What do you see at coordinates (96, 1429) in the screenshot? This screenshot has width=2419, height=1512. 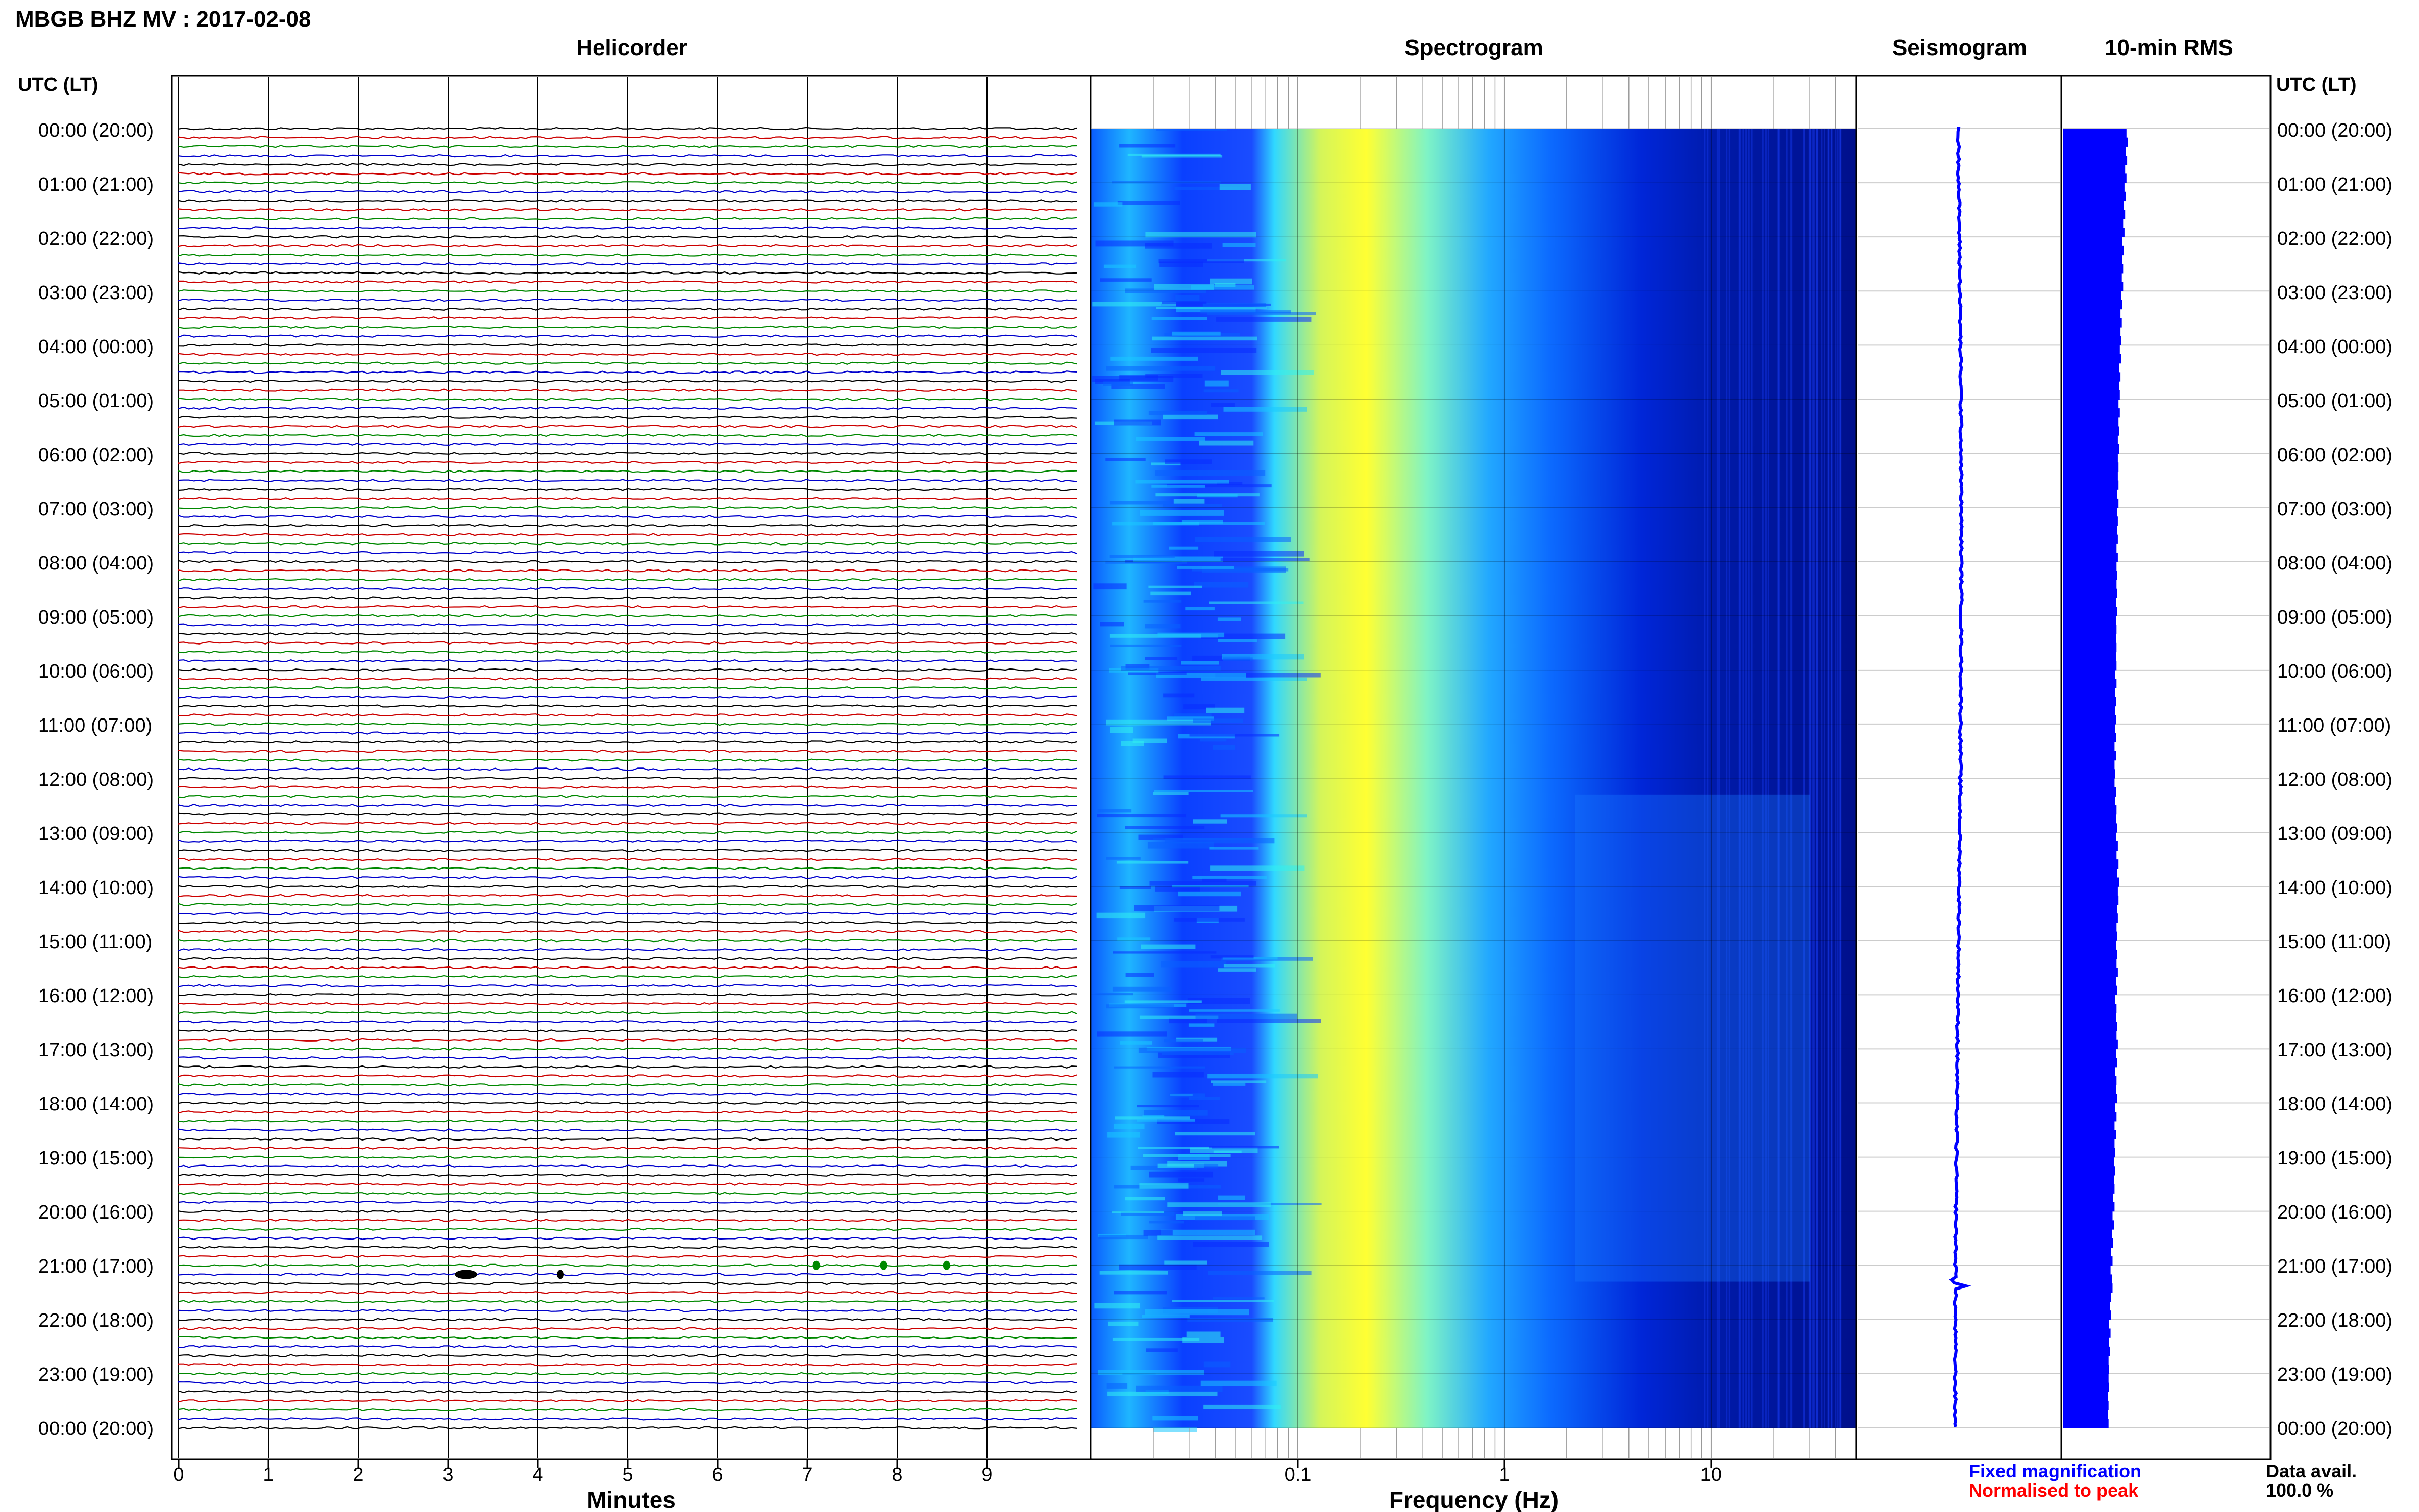 I see `time-label: 00:00 (20:00)` at bounding box center [96, 1429].